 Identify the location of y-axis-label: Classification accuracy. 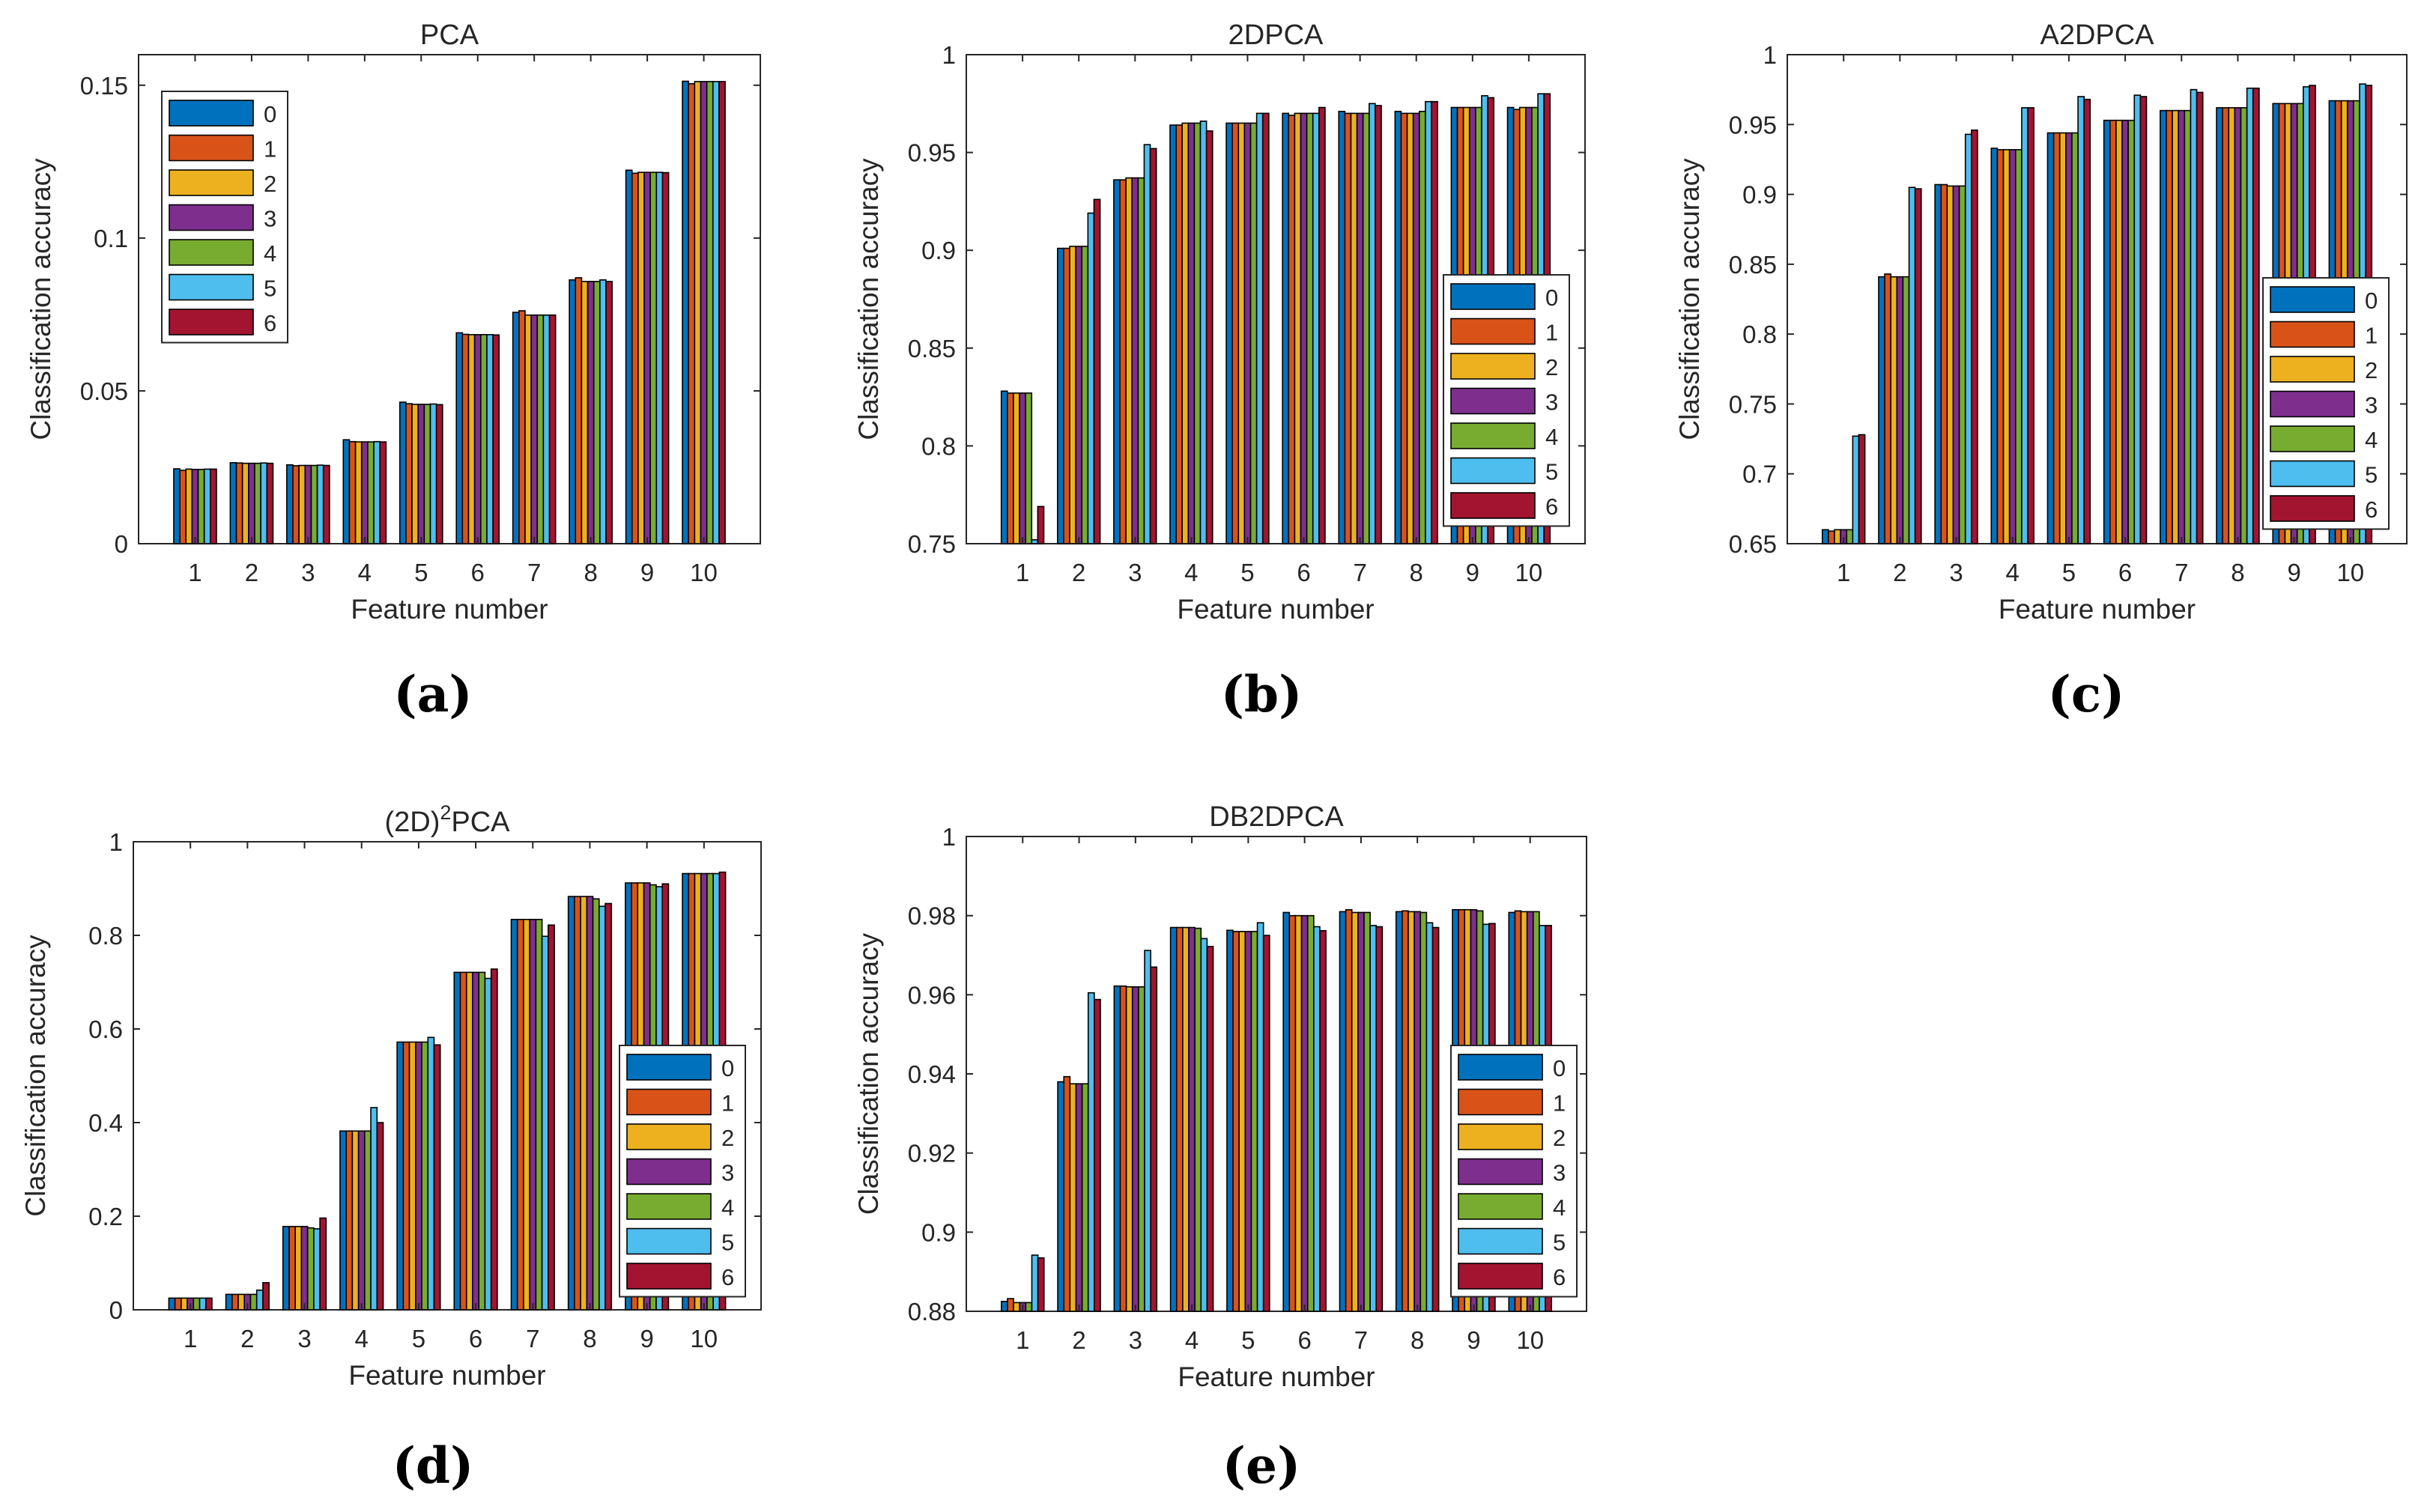
(869, 1073).